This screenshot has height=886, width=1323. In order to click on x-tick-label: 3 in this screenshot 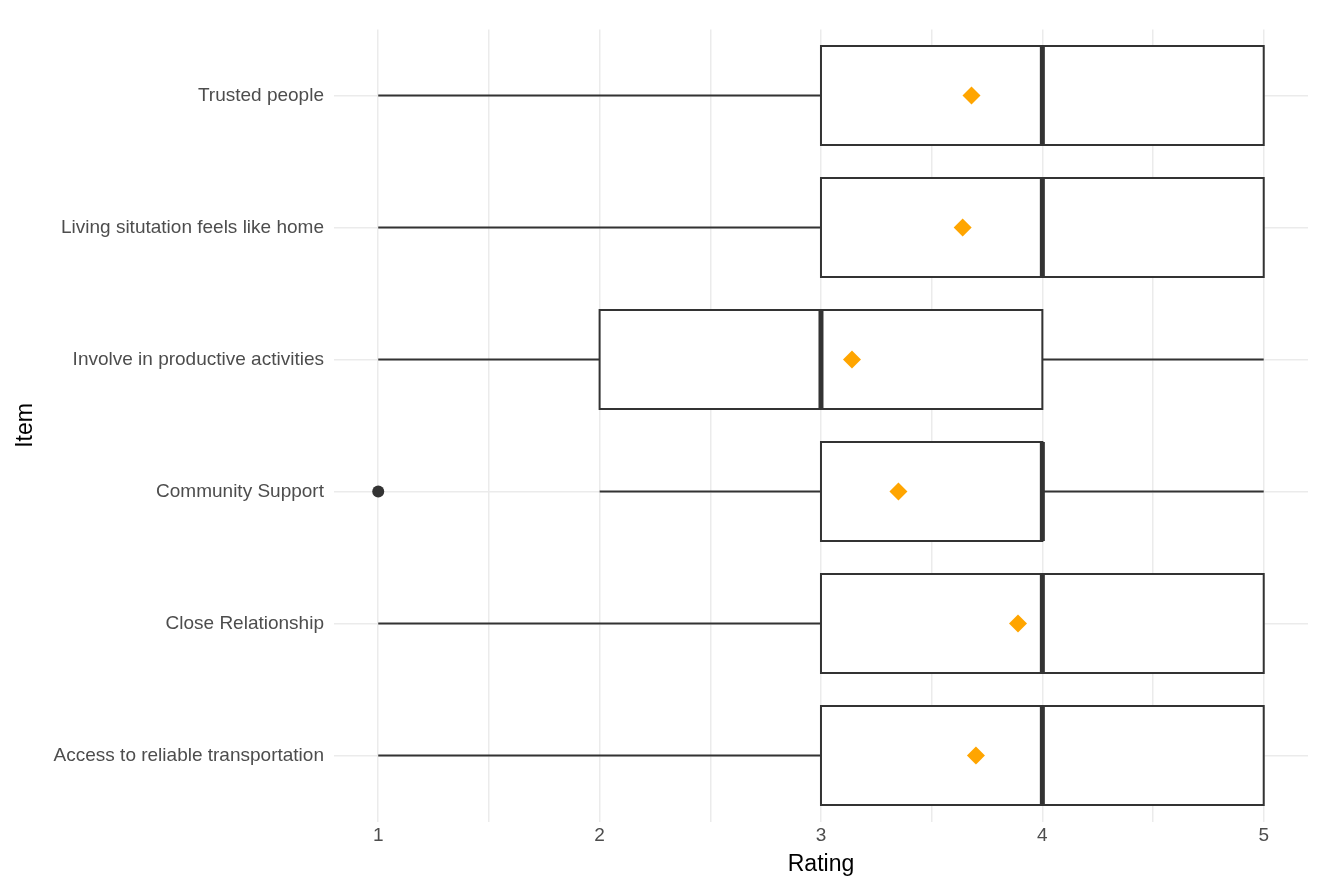, I will do `click(821, 835)`.